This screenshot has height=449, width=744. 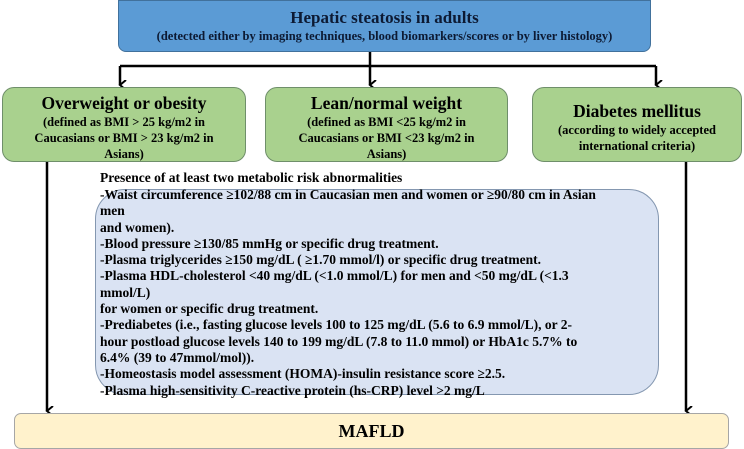 I want to click on mafld-label: MAFLD, so click(x=371, y=431).